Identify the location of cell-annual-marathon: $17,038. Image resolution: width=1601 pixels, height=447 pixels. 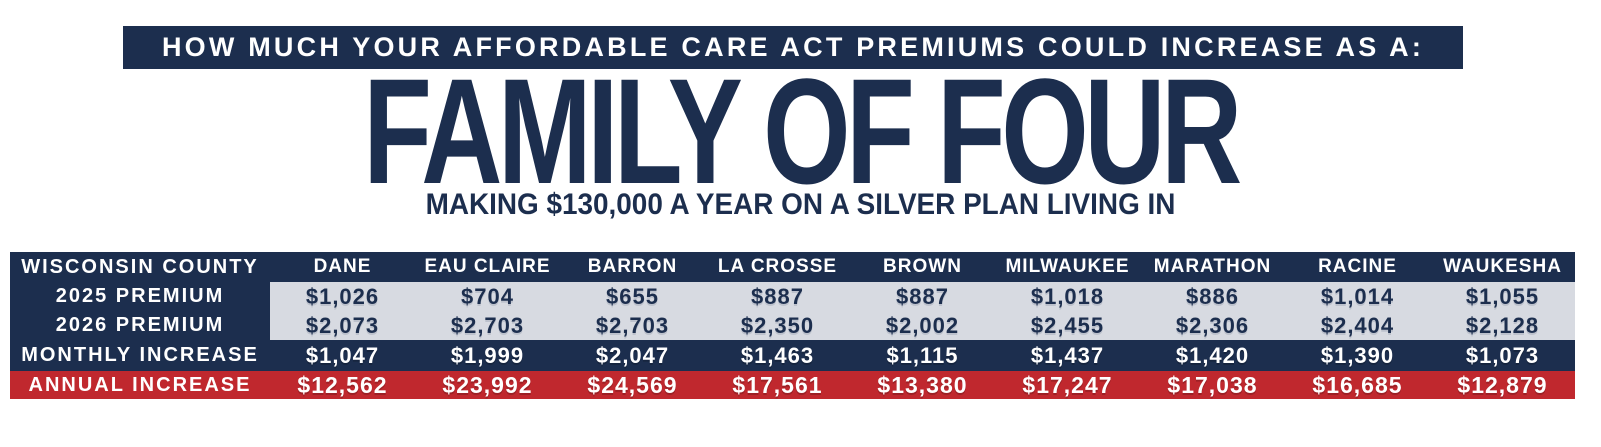
(1212, 385).